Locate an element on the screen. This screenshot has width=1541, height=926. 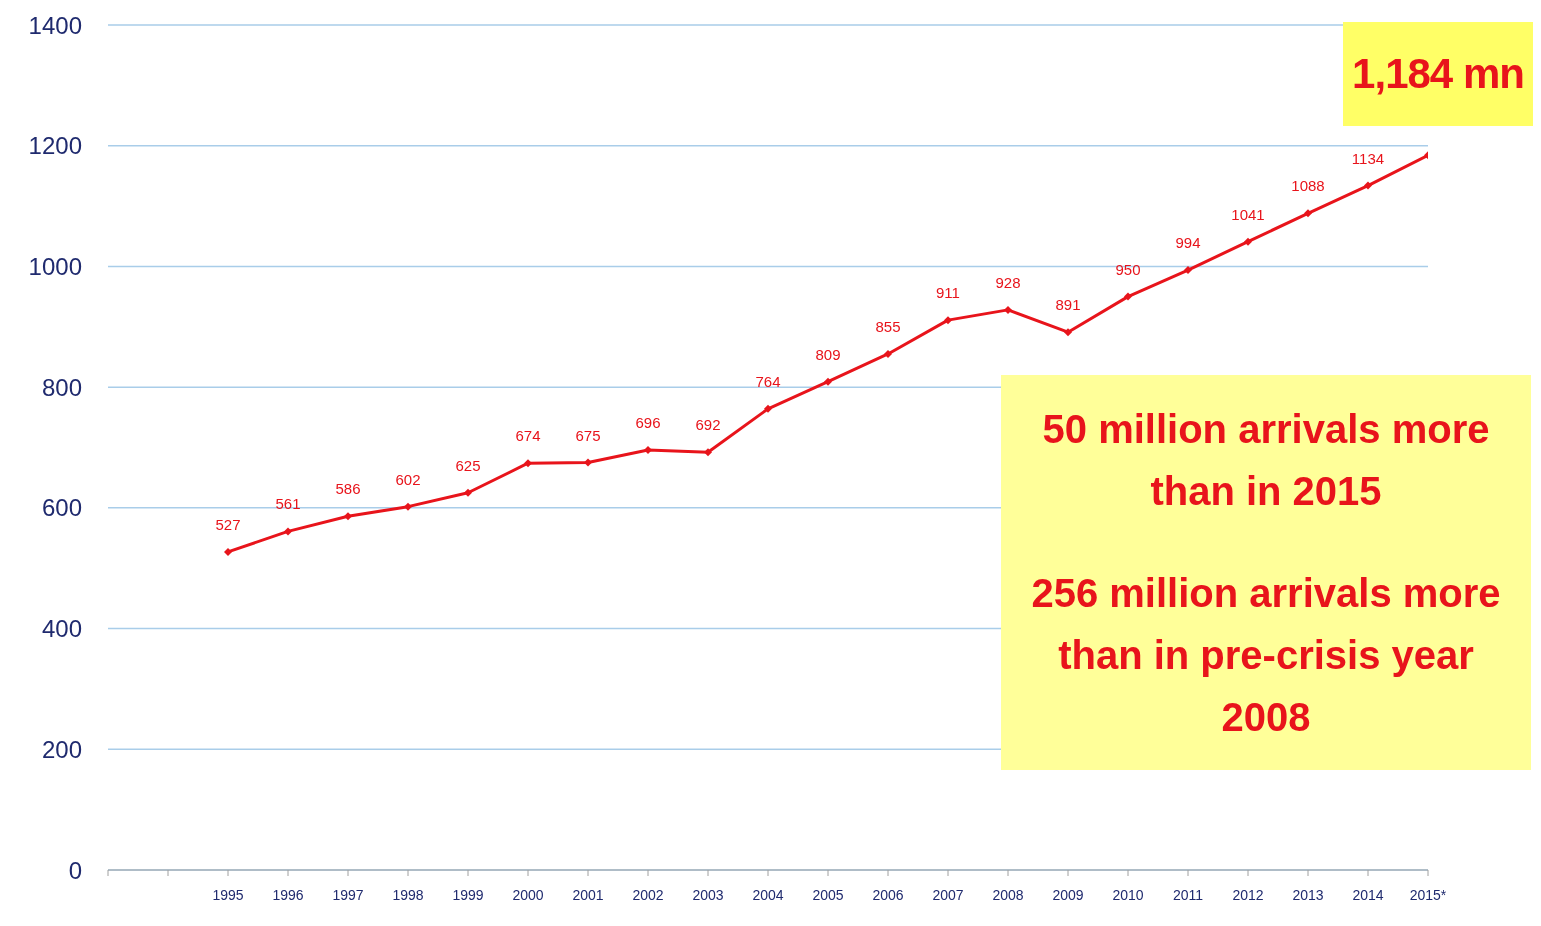
x-tick-label: 1998 is located at coordinates (408, 894).